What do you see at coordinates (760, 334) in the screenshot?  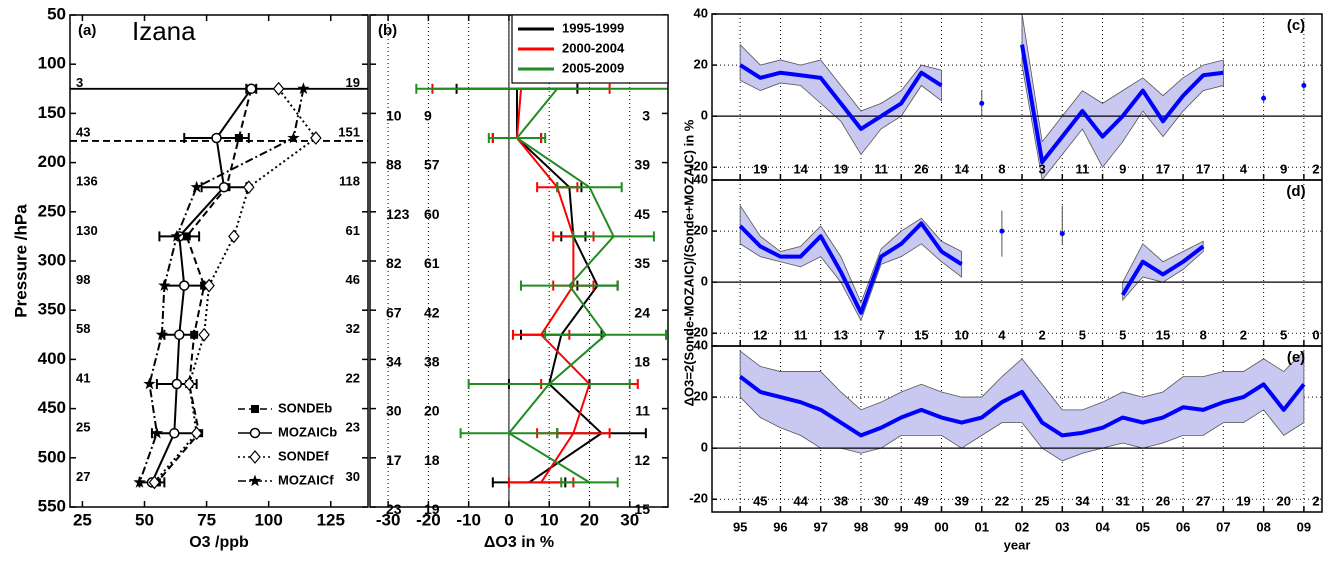 I see `count-label: 12` at bounding box center [760, 334].